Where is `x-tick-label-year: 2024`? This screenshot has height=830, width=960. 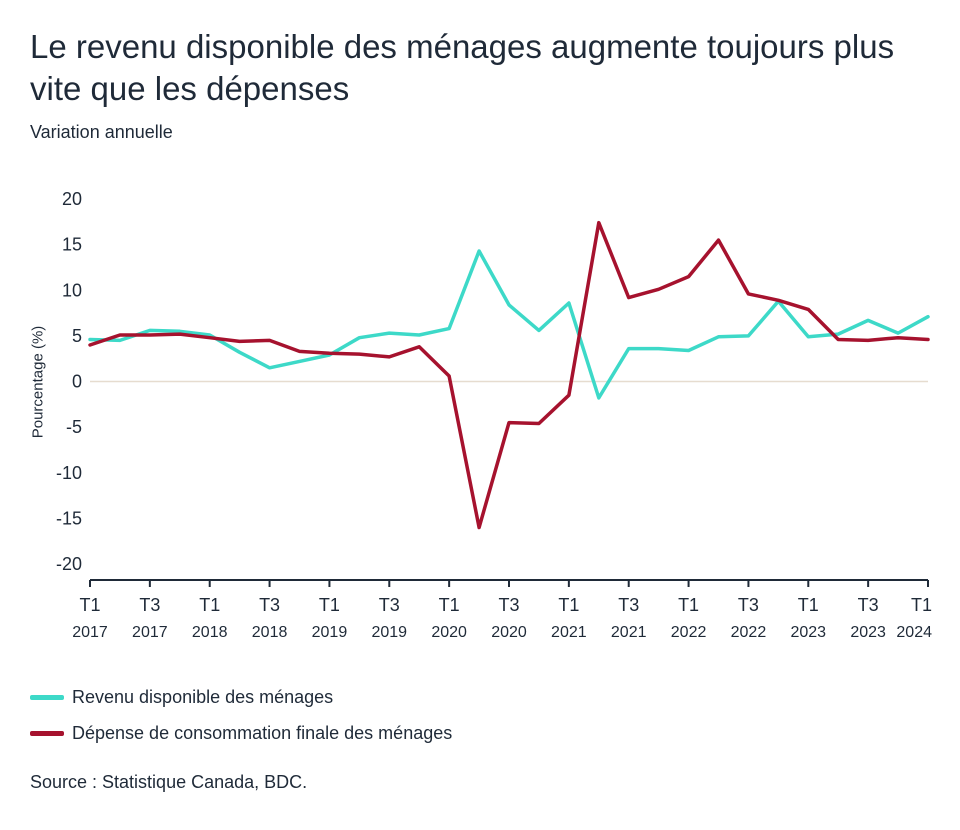 x-tick-label-year: 2024 is located at coordinates (914, 632).